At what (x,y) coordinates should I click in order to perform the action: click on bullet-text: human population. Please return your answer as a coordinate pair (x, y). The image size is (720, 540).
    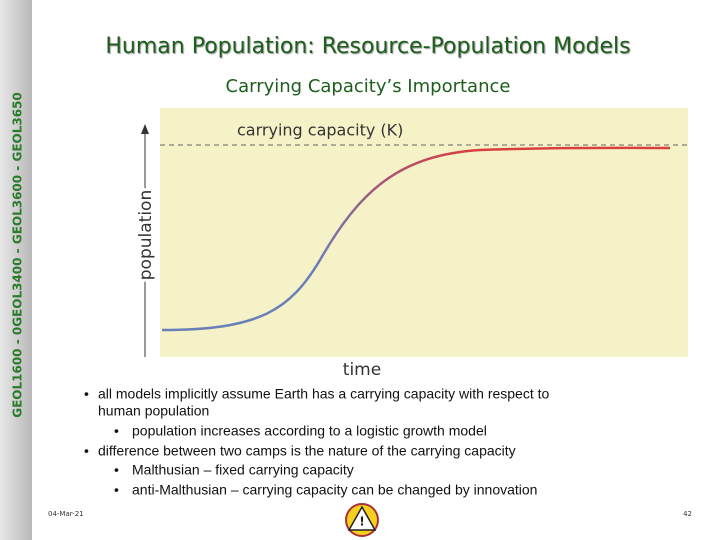
    Looking at the image, I should click on (153, 411).